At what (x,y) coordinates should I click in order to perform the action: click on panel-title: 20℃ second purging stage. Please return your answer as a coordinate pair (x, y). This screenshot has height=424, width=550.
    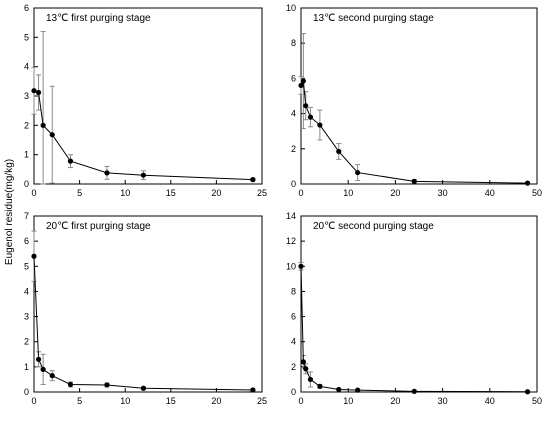
    Looking at the image, I should click on (373, 226).